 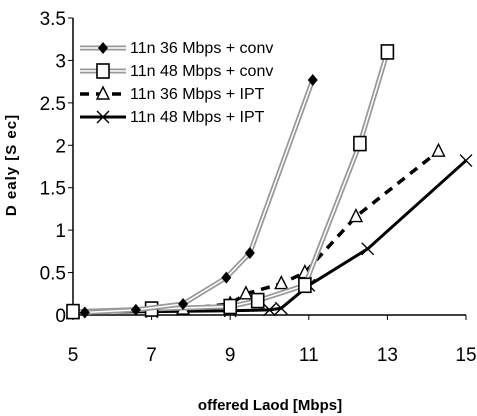 I want to click on legend-item-3: 11n 36 Mbps + IPT, so click(x=172, y=94).